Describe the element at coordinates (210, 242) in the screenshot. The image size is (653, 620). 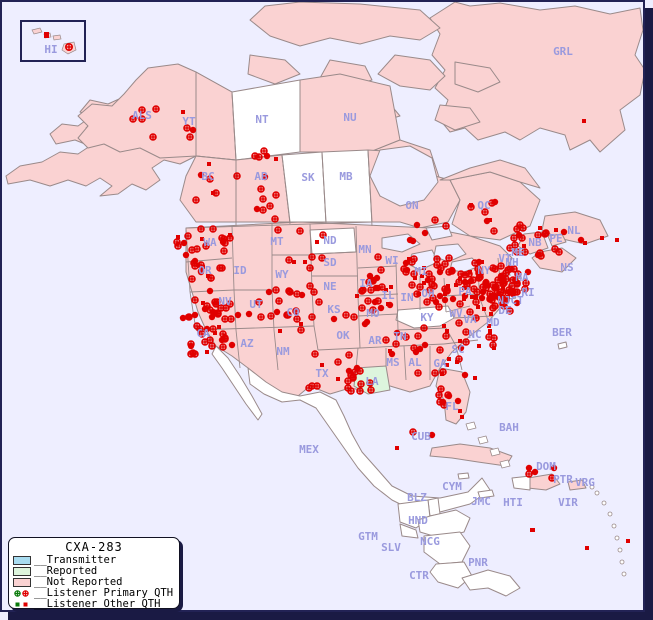
I see `region-label-WA: WA` at that location.